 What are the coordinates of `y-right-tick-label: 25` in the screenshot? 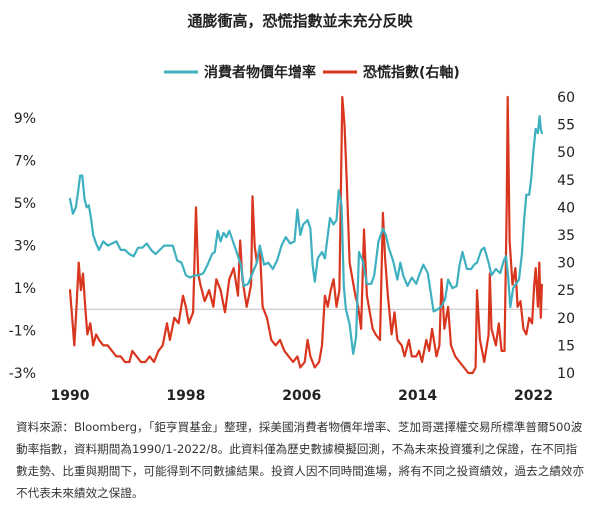 It's located at (566, 291).